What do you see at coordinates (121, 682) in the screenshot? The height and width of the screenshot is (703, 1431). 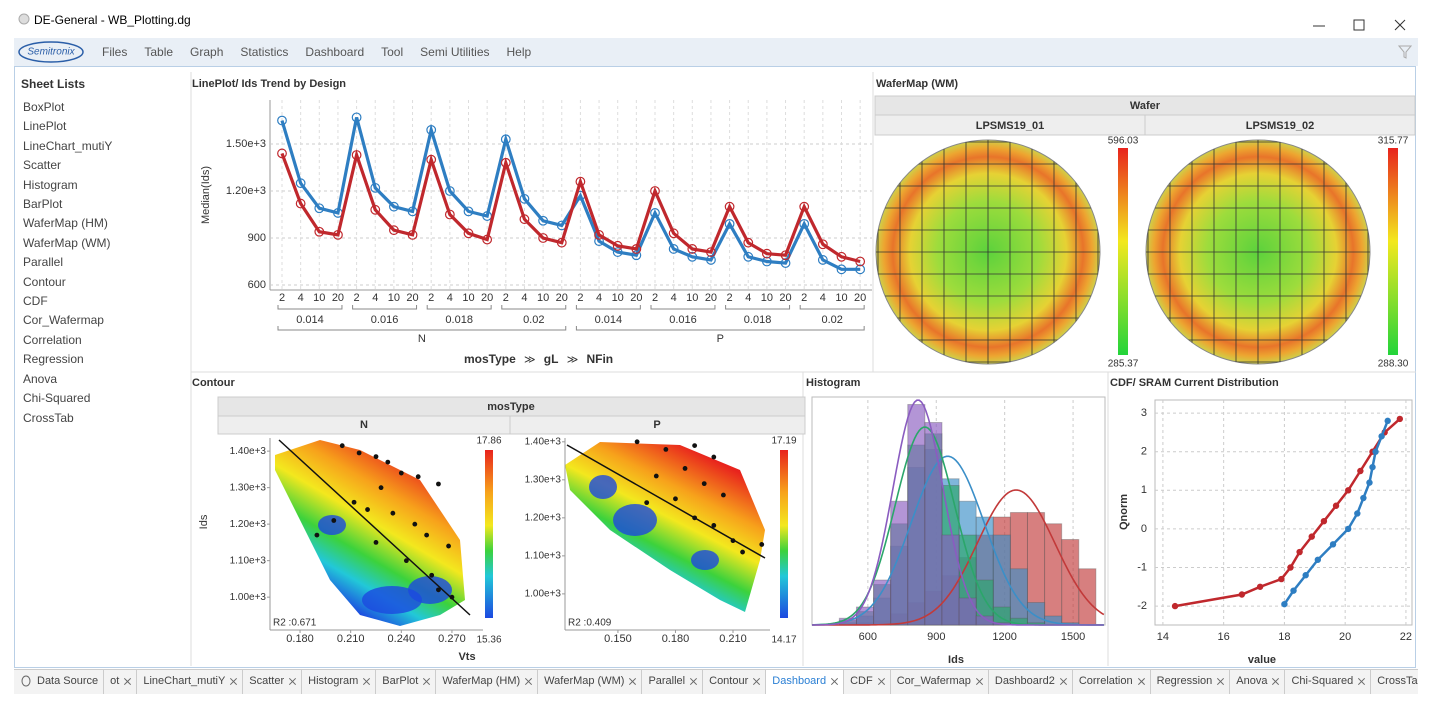 I see `tab: ot` at bounding box center [121, 682].